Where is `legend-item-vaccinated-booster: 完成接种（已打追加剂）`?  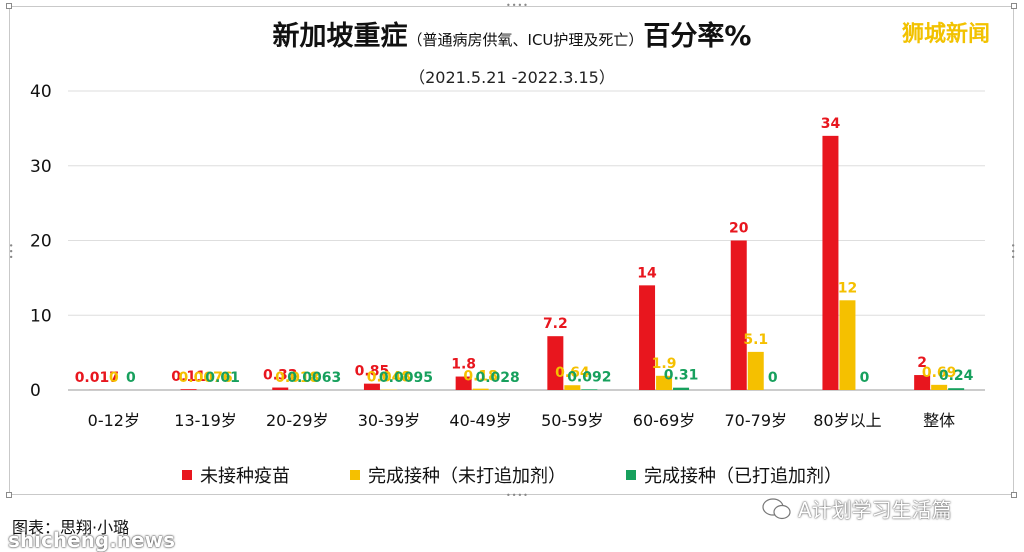 legend-item-vaccinated-booster: 完成接种（已打追加剂） is located at coordinates (734, 475).